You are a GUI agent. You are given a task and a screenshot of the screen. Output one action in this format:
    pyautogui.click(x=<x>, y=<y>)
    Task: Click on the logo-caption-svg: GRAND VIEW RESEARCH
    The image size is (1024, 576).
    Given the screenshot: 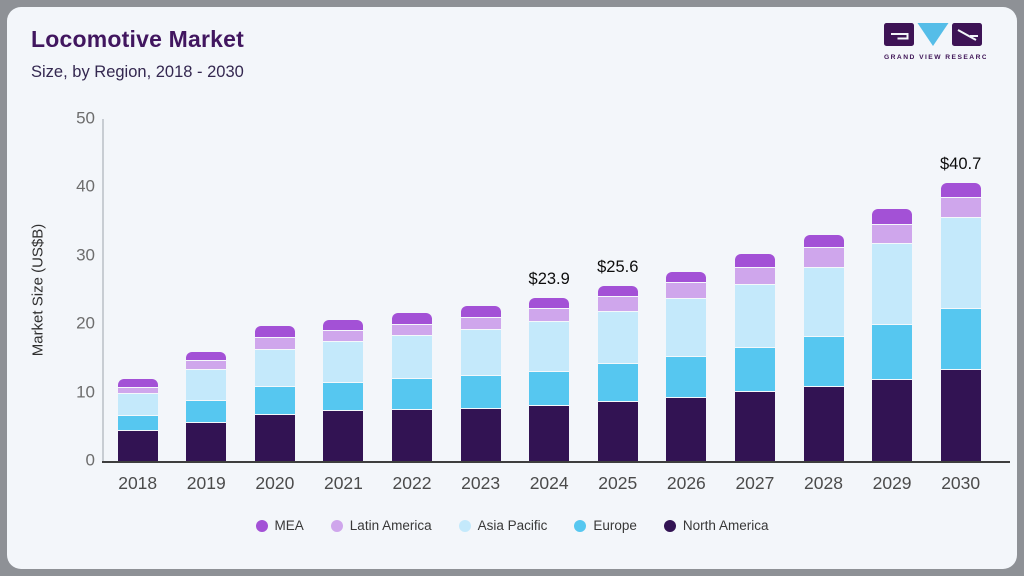 What is the action you would take?
    pyautogui.click(x=935, y=57)
    